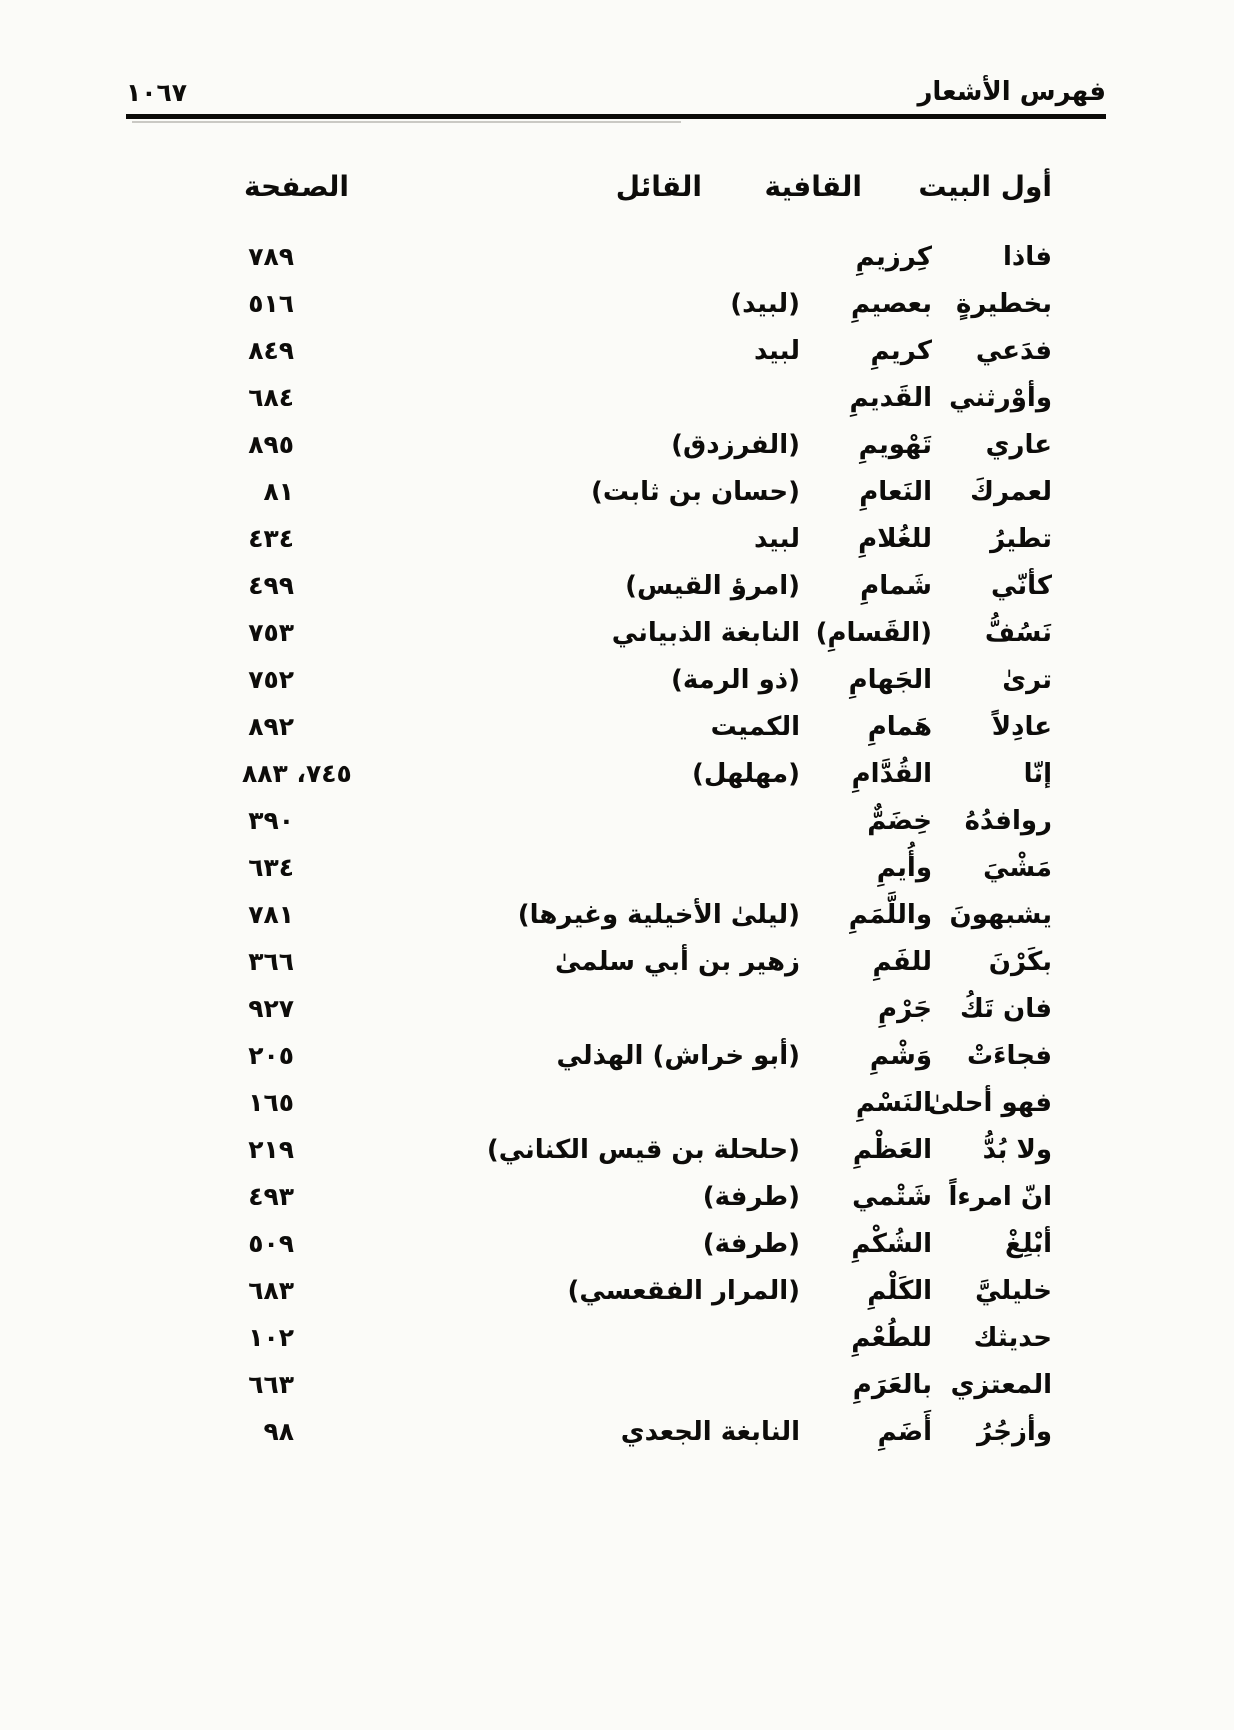 This screenshot has width=1234, height=1730. I want to click on table-header-row: أول البيت القافية القائل الصفحة, so click(589, 178).